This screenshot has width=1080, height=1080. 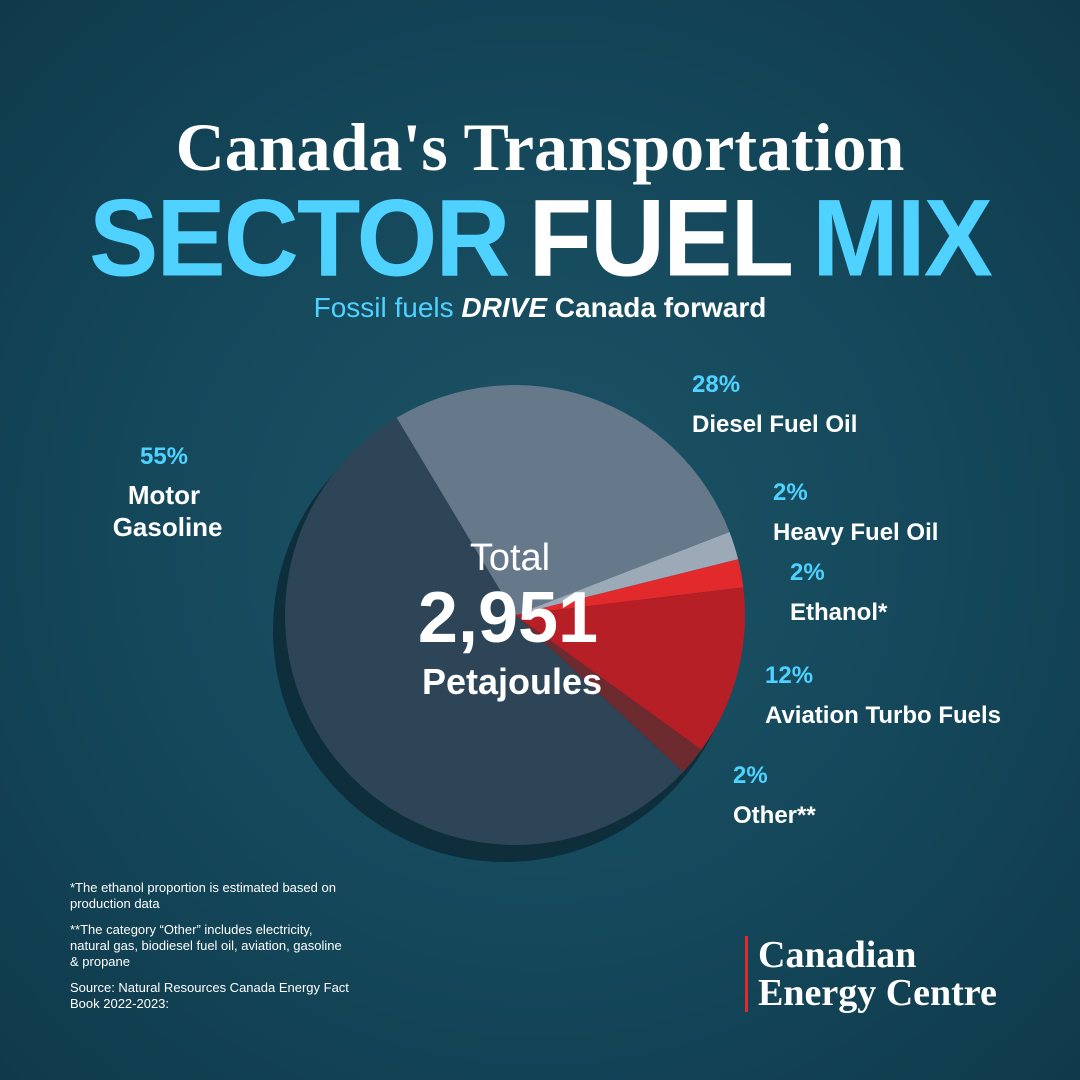 I want to click on center-label: Total, so click(x=510, y=558).